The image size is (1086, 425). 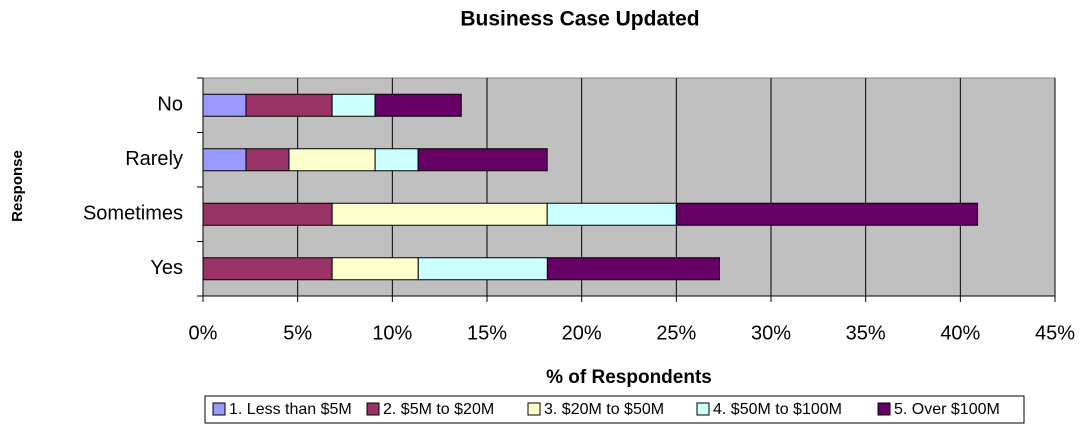 What do you see at coordinates (1055, 333) in the screenshot?
I see `x-tick-label: 45%` at bounding box center [1055, 333].